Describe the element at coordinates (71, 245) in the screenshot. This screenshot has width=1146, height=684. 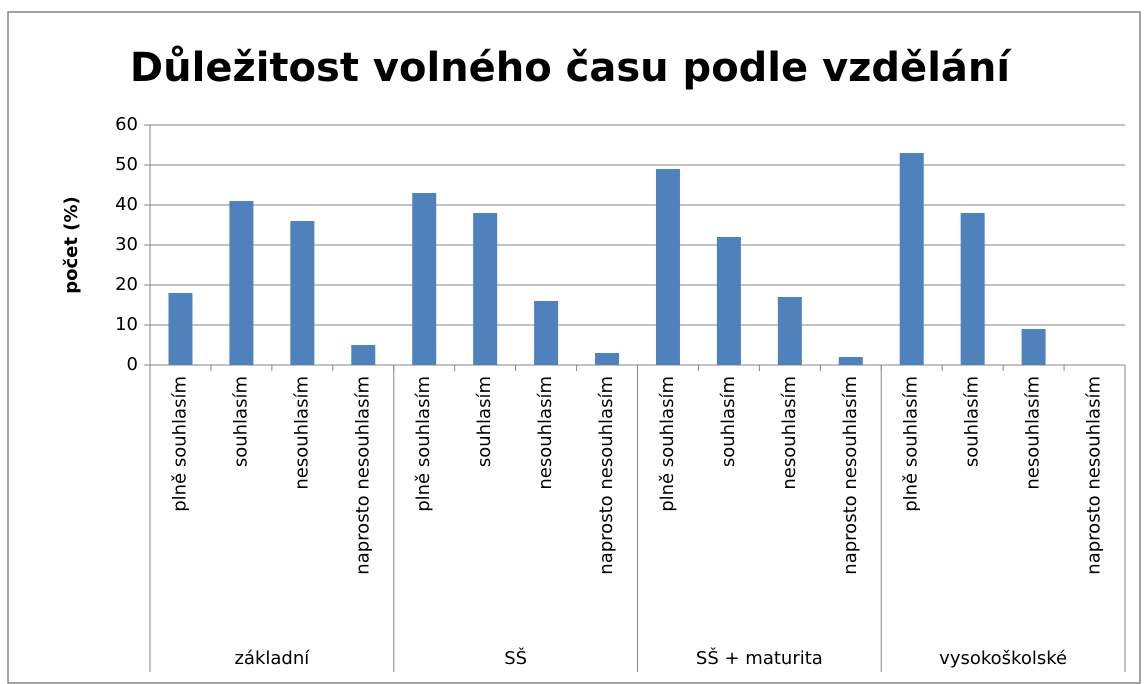
I see `y-axis-label: počet (%)` at that location.